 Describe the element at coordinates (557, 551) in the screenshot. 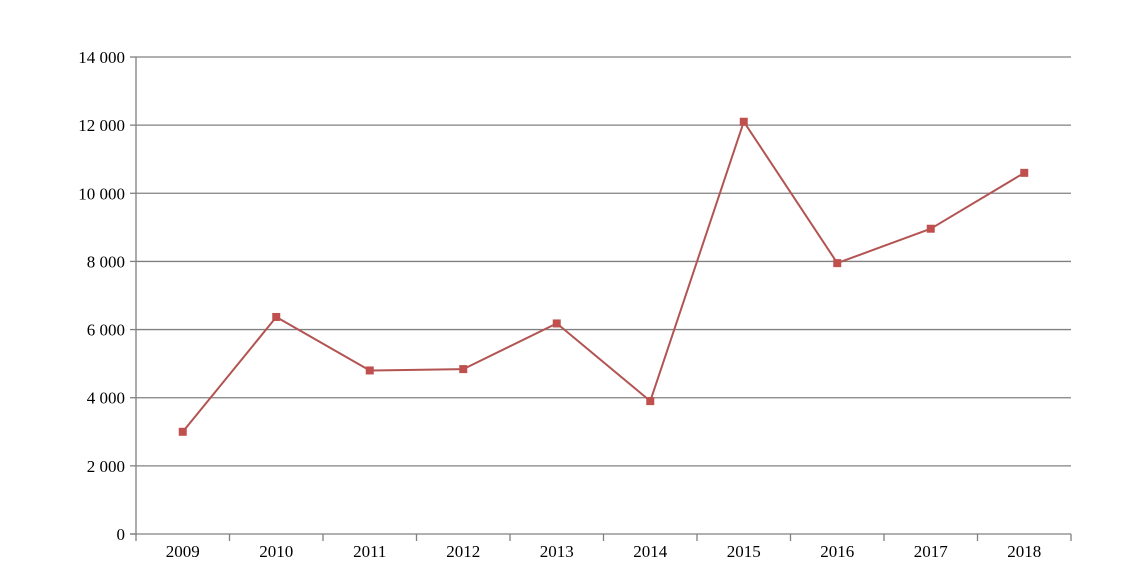

I see `x-tick-label: 2013` at that location.